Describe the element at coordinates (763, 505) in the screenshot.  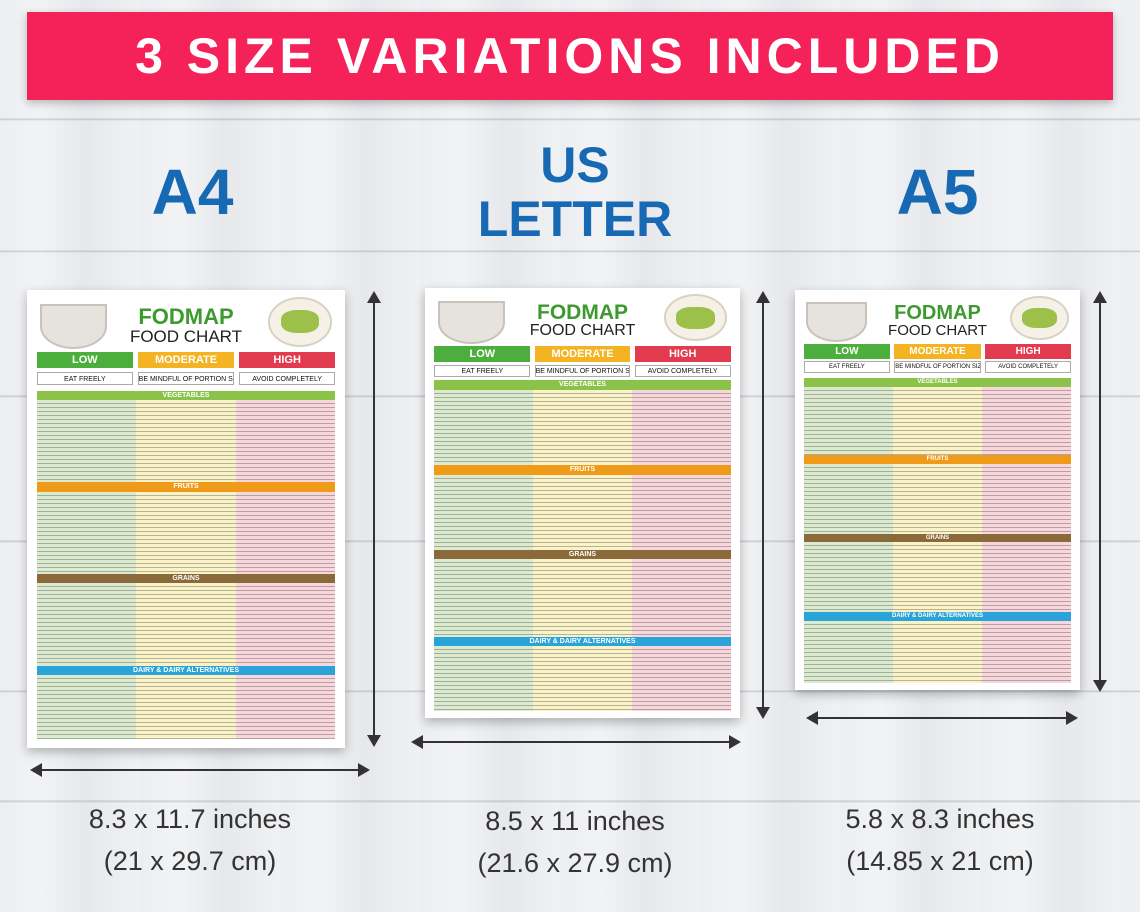
I see `height-arrow-us-letter` at that location.